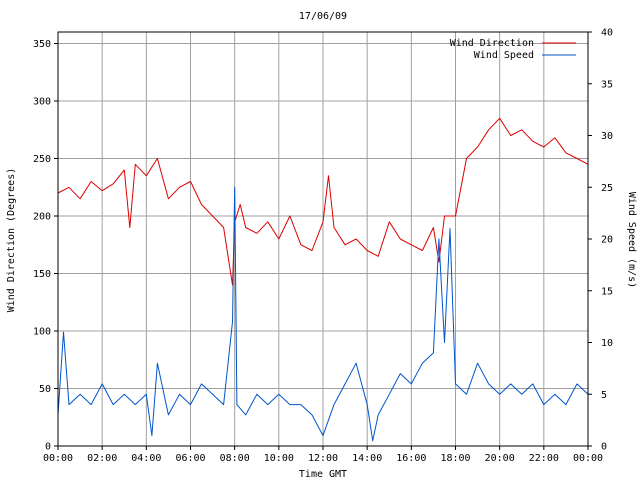  Describe the element at coordinates (146, 458) in the screenshot. I see `x-tick-label: 04:00` at that location.